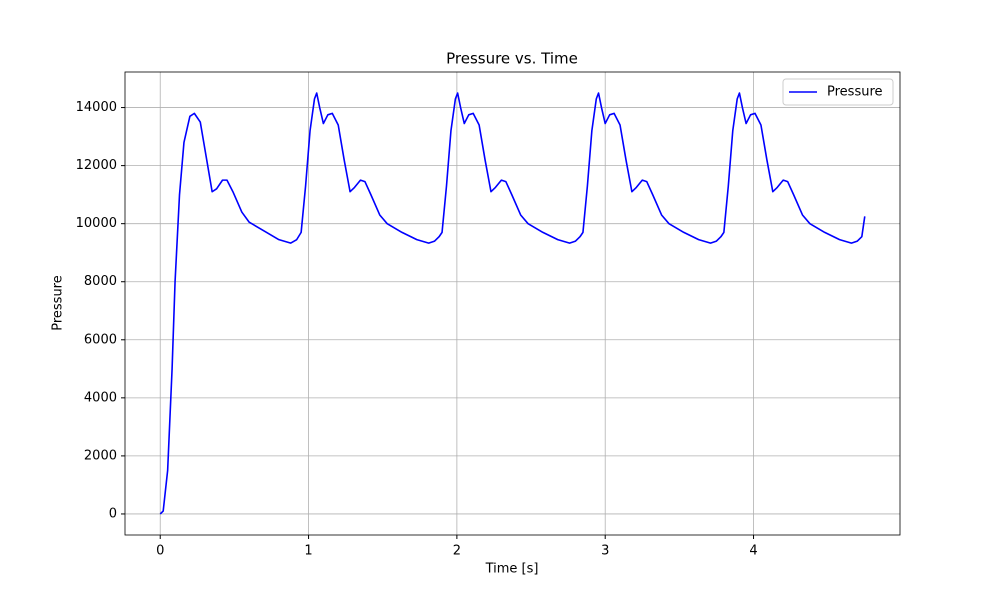 Image resolution: width=1000 pixels, height=604 pixels. Describe the element at coordinates (113, 513) in the screenshot. I see `y-tick-label: 0` at that location.